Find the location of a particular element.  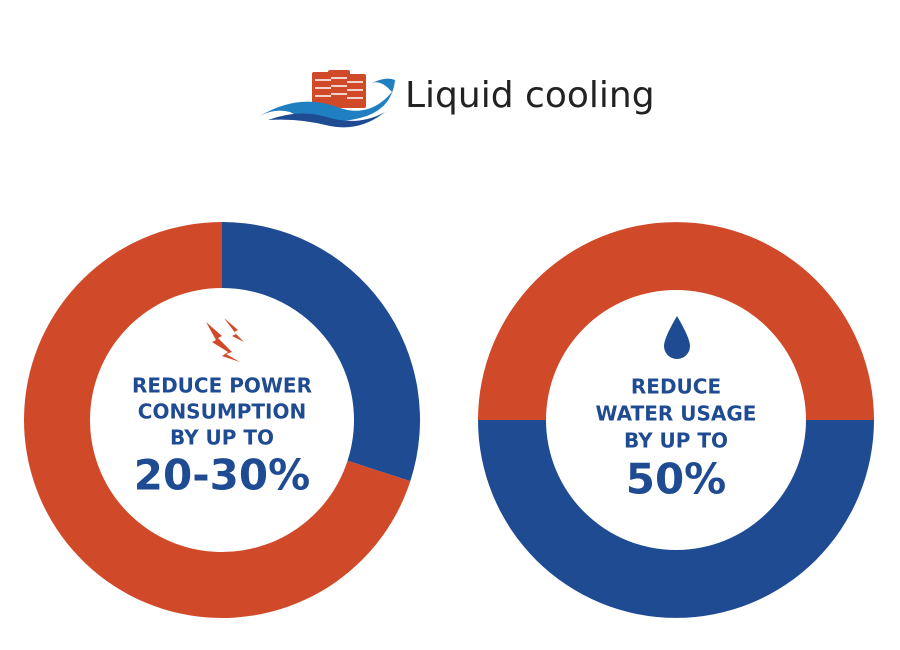

center-text: REDUCE is located at coordinates (676, 387).